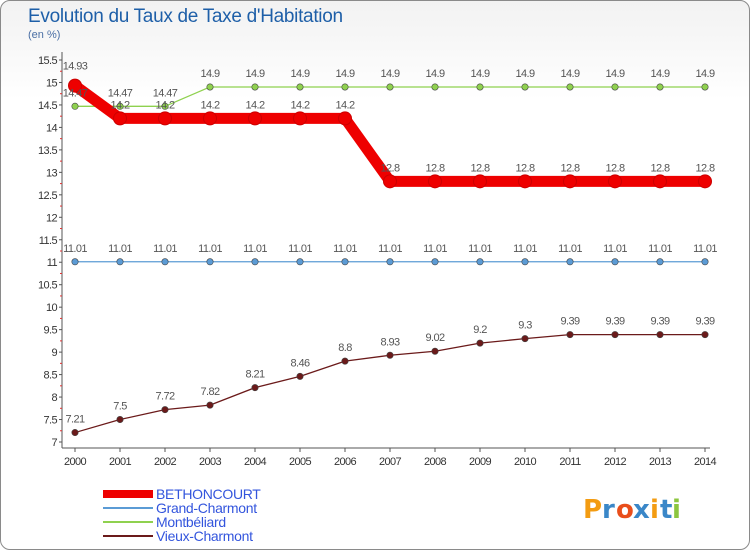  What do you see at coordinates (120, 462) in the screenshot?
I see `x-tick-label: 2001` at bounding box center [120, 462].